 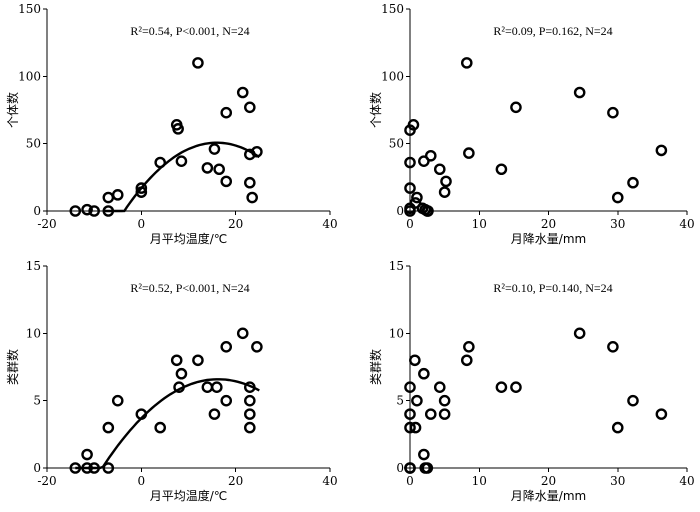 I want to click on stats-annotation: R²=0.52, P<0.001, N=24, so click(x=189, y=288).